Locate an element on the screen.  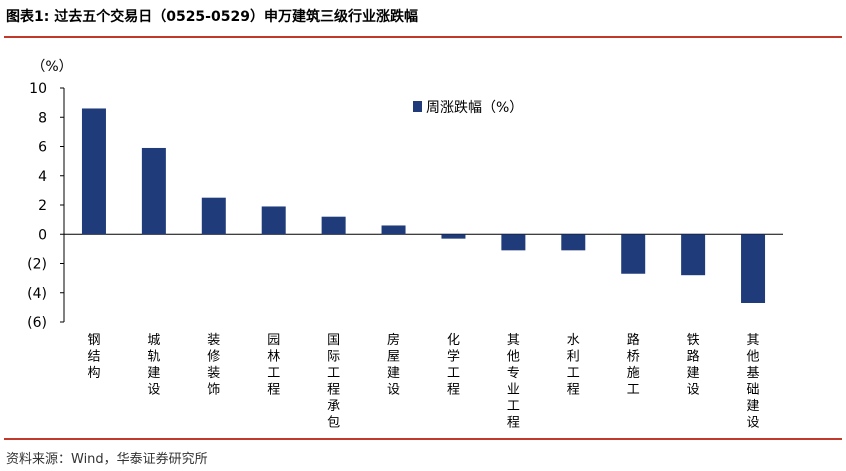
top-divider is located at coordinates (423, 37).